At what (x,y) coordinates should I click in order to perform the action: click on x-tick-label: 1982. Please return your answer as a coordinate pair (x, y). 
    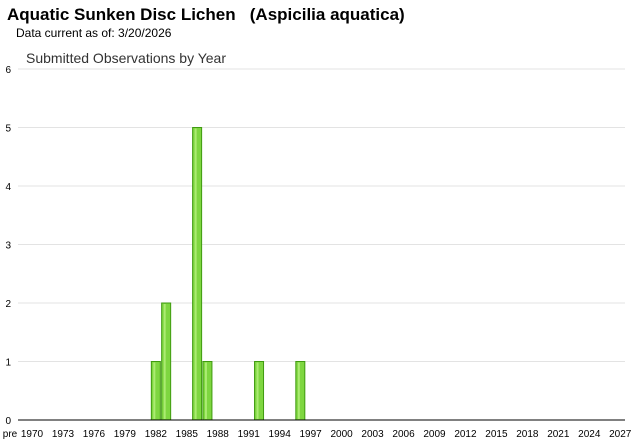
    Looking at the image, I should click on (156, 434).